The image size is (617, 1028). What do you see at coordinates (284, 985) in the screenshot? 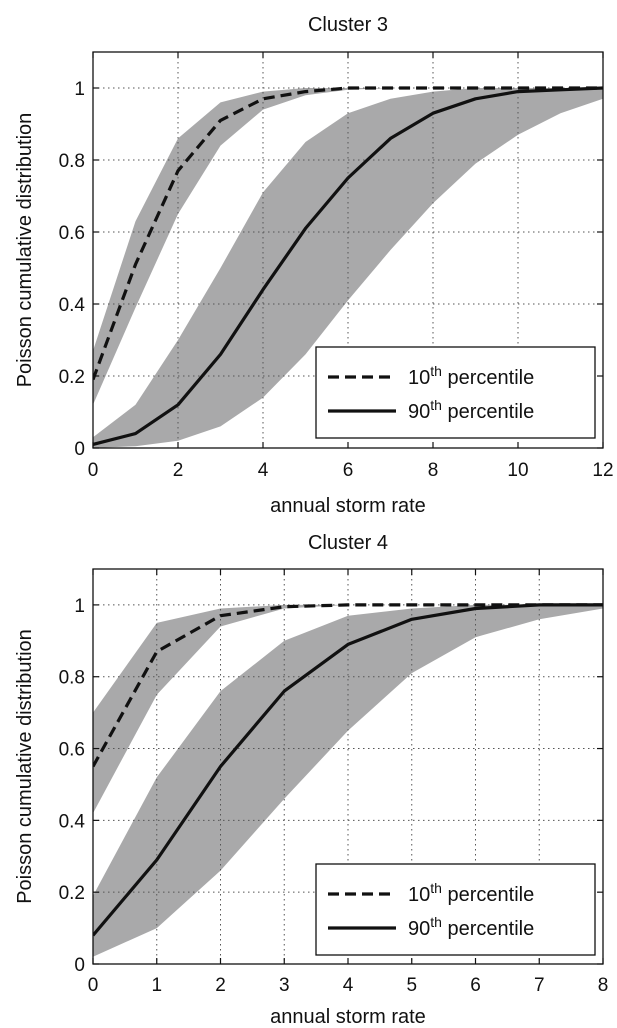
I see `x-tick-label: 3` at bounding box center [284, 985].